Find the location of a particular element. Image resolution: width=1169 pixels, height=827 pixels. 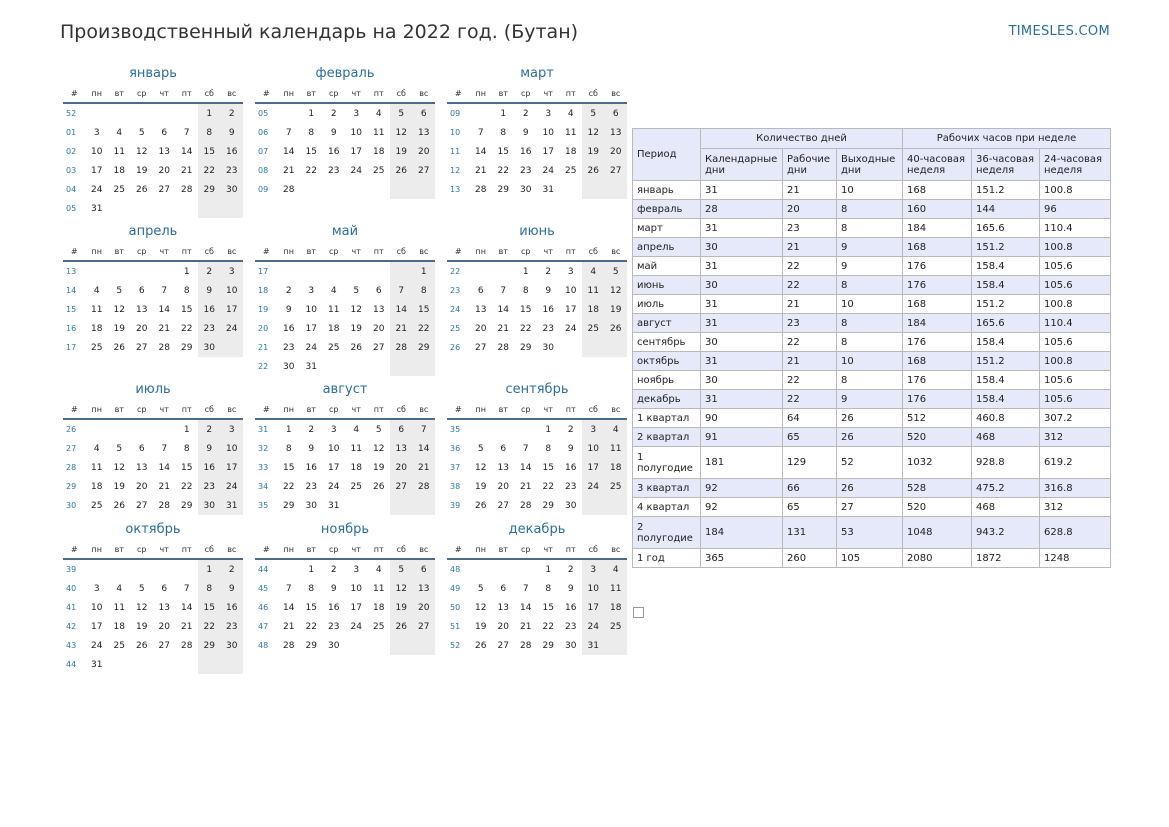

day-cell: 29 is located at coordinates (548, 505).